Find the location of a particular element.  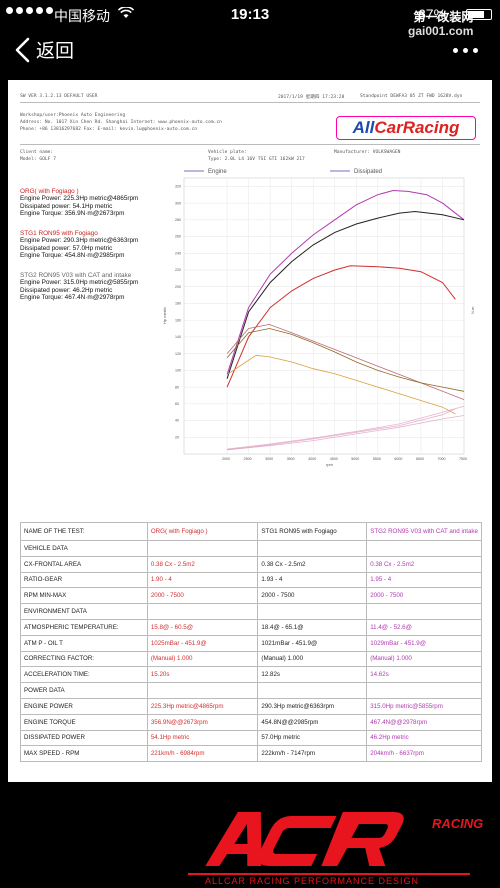

y-tick-label: 100 is located at coordinates (178, 371).